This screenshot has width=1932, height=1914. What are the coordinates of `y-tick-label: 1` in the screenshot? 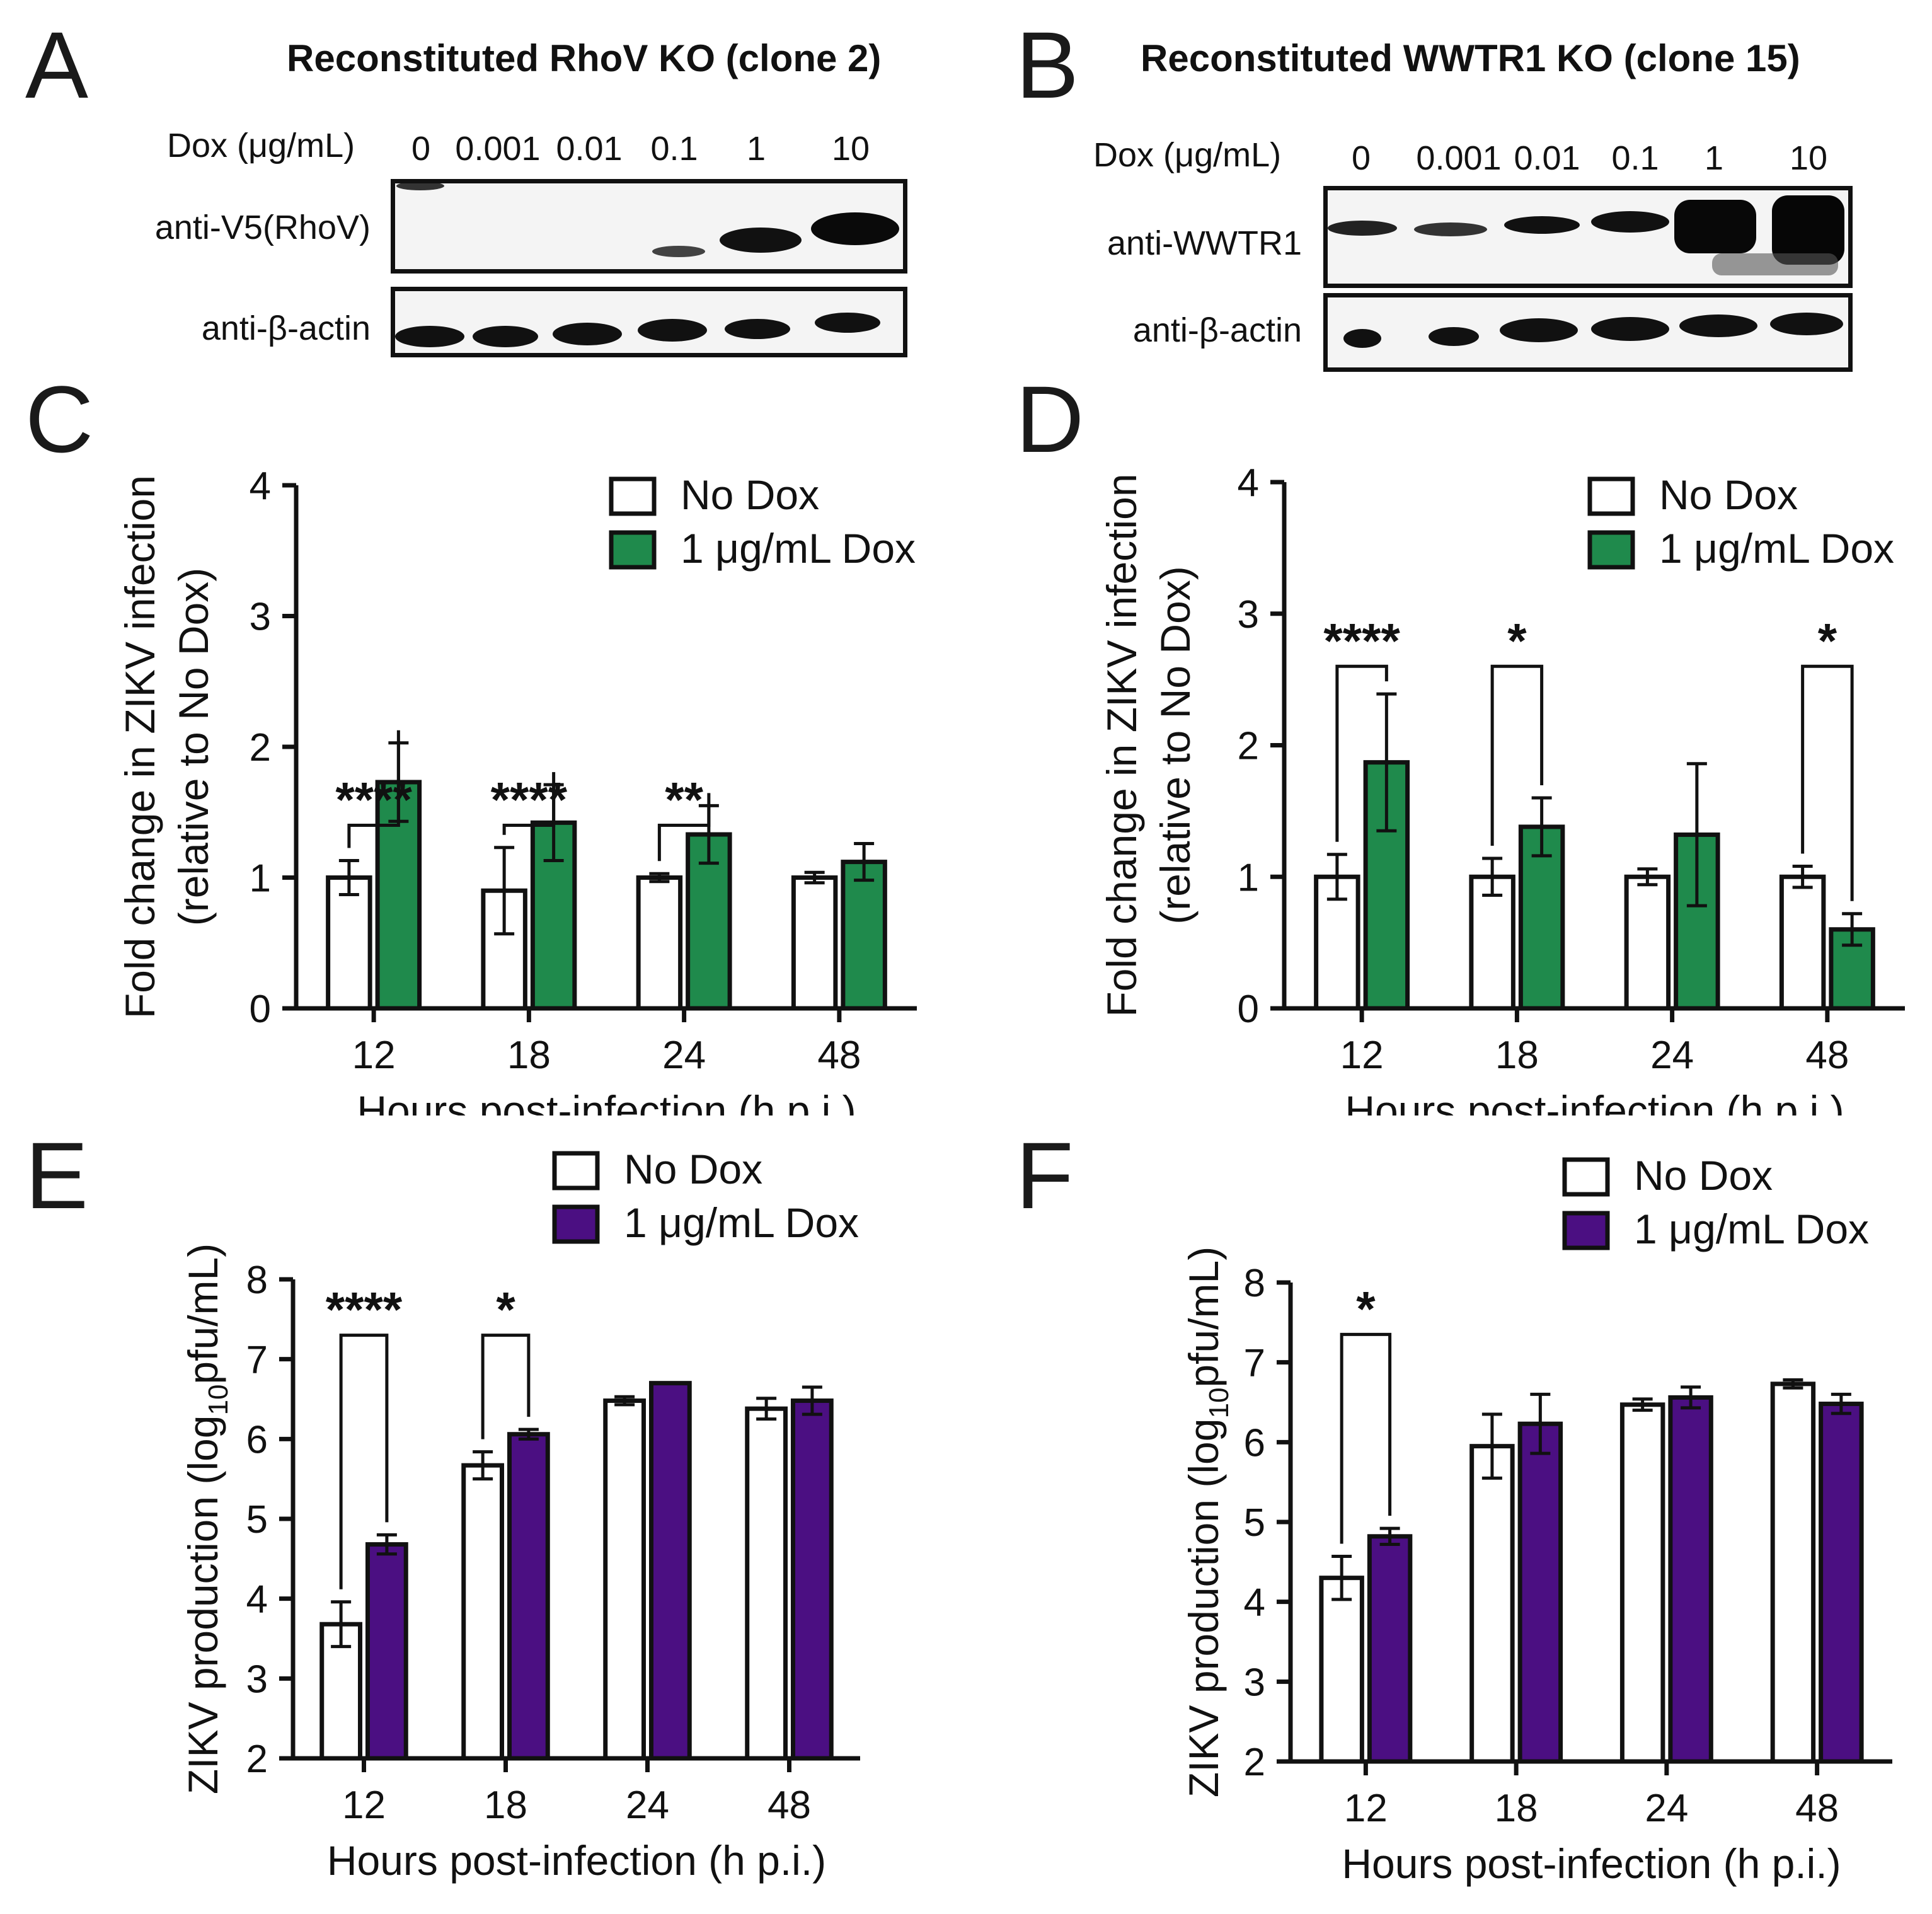 It's located at (1248, 877).